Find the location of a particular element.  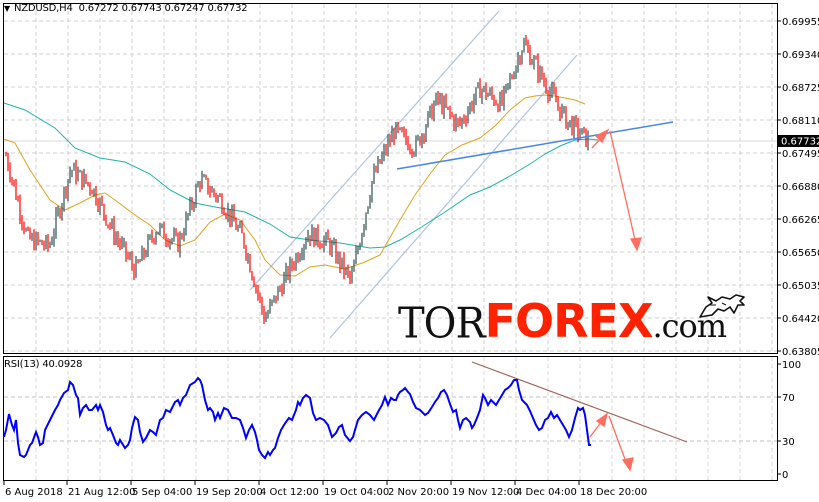

support-trendline is located at coordinates (535, 145).